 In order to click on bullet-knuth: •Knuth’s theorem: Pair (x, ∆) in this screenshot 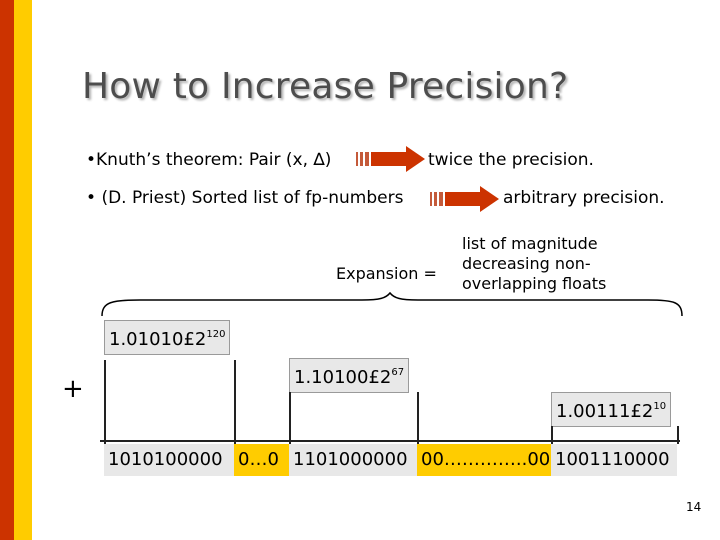, I will do `click(208, 160)`.